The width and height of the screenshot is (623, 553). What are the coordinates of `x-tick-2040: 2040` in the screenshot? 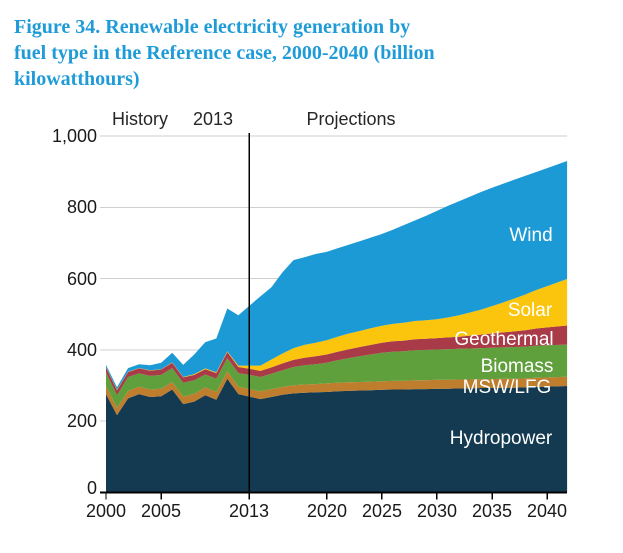 It's located at (547, 511).